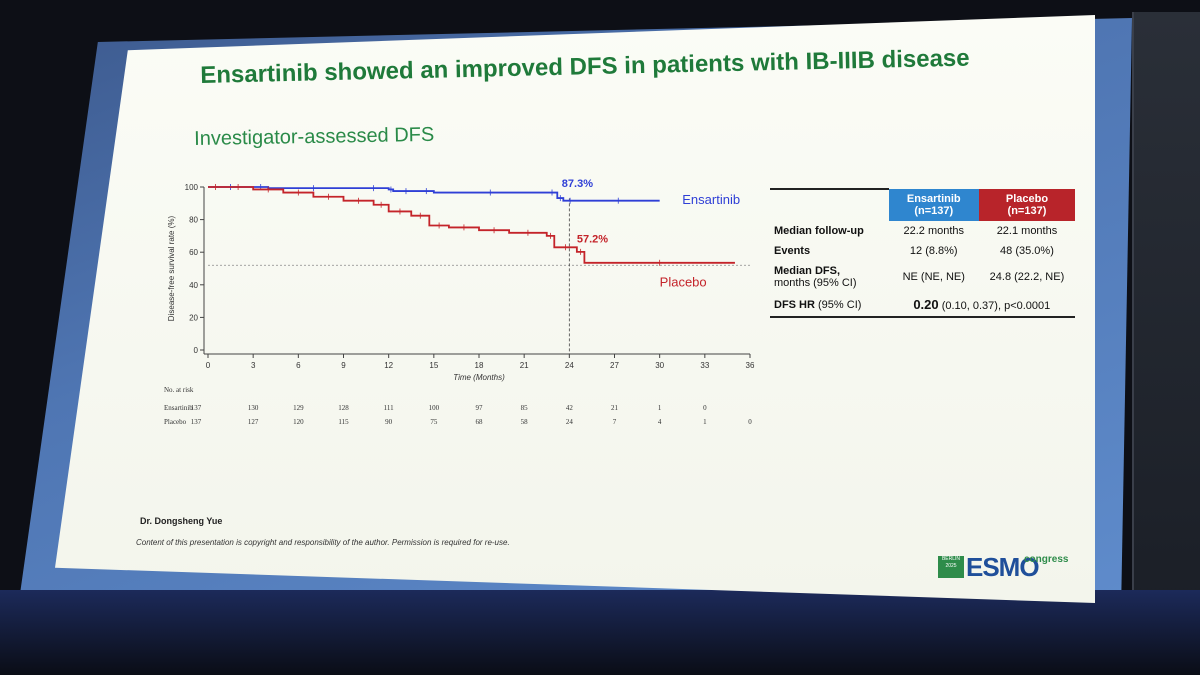 Image resolution: width=1200 pixels, height=675 pixels. What do you see at coordinates (389, 408) in the screenshot?
I see `risk-value: 111` at bounding box center [389, 408].